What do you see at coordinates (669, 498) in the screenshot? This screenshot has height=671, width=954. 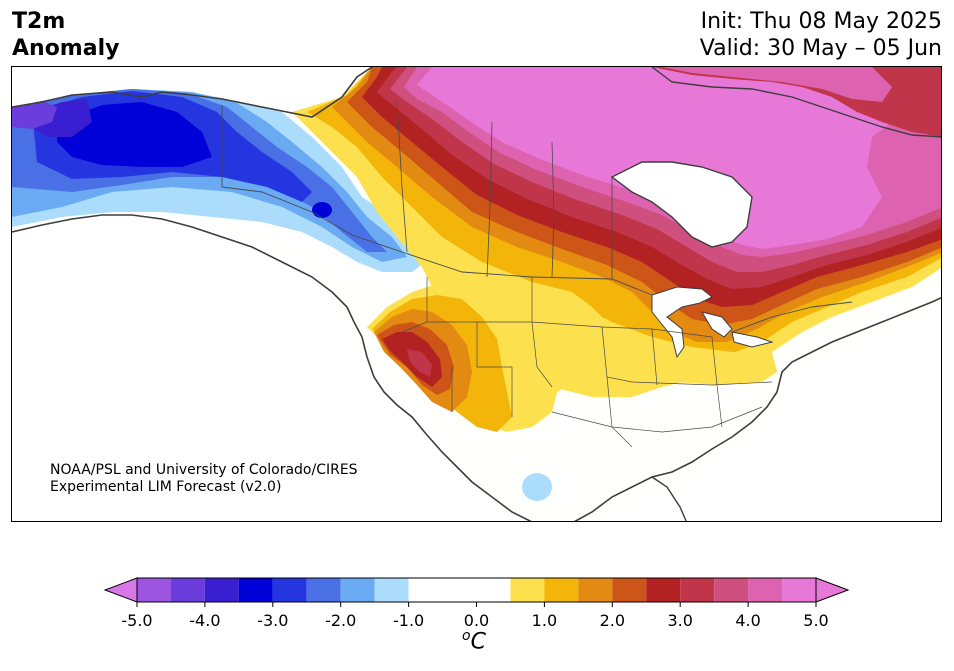 I see `coastline-florida` at bounding box center [669, 498].